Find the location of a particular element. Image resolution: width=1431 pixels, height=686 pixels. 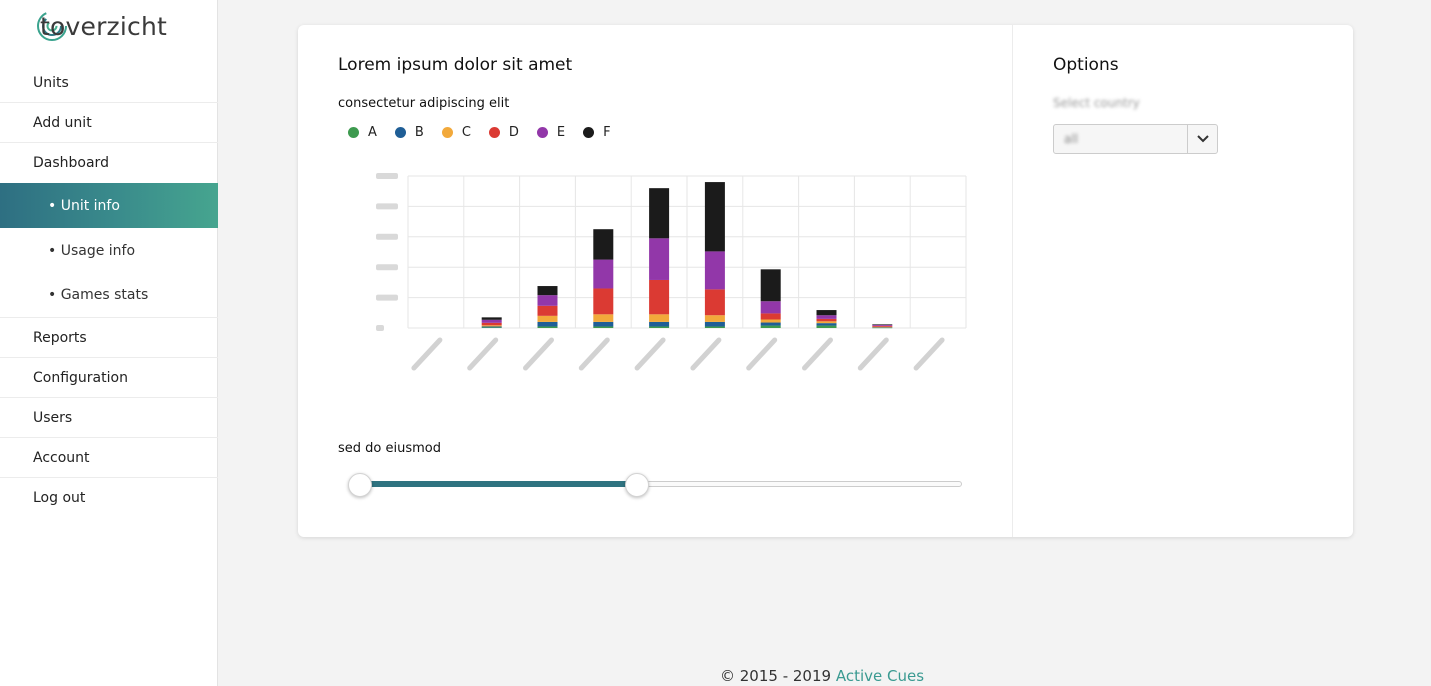

select-country-label: Select country is located at coordinates (1096, 103).